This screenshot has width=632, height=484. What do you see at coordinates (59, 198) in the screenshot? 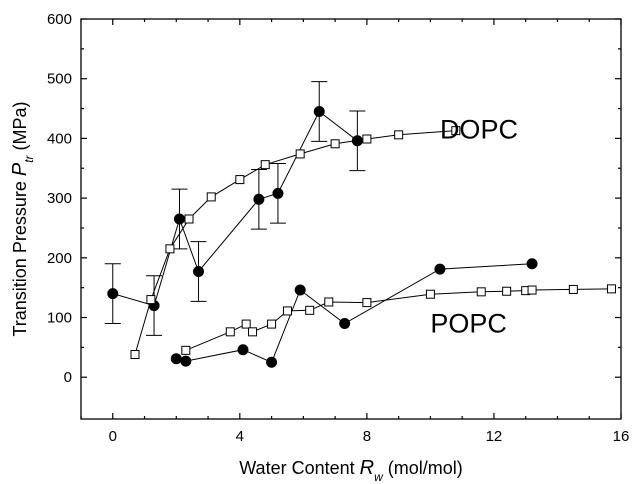
I see `y-tick-label: 300` at bounding box center [59, 198].